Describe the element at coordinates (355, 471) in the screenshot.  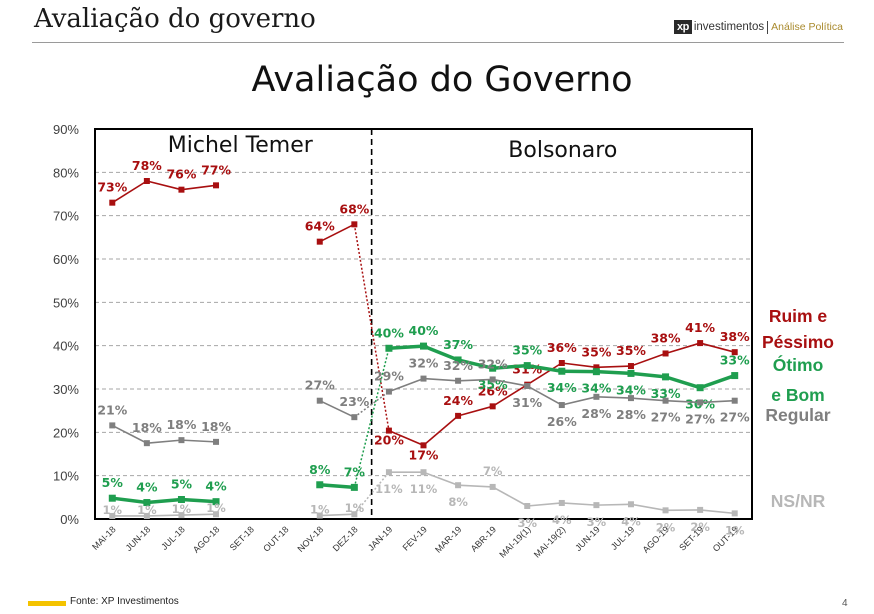
I see `timo-e-bom-data-label: 7%` at that location.